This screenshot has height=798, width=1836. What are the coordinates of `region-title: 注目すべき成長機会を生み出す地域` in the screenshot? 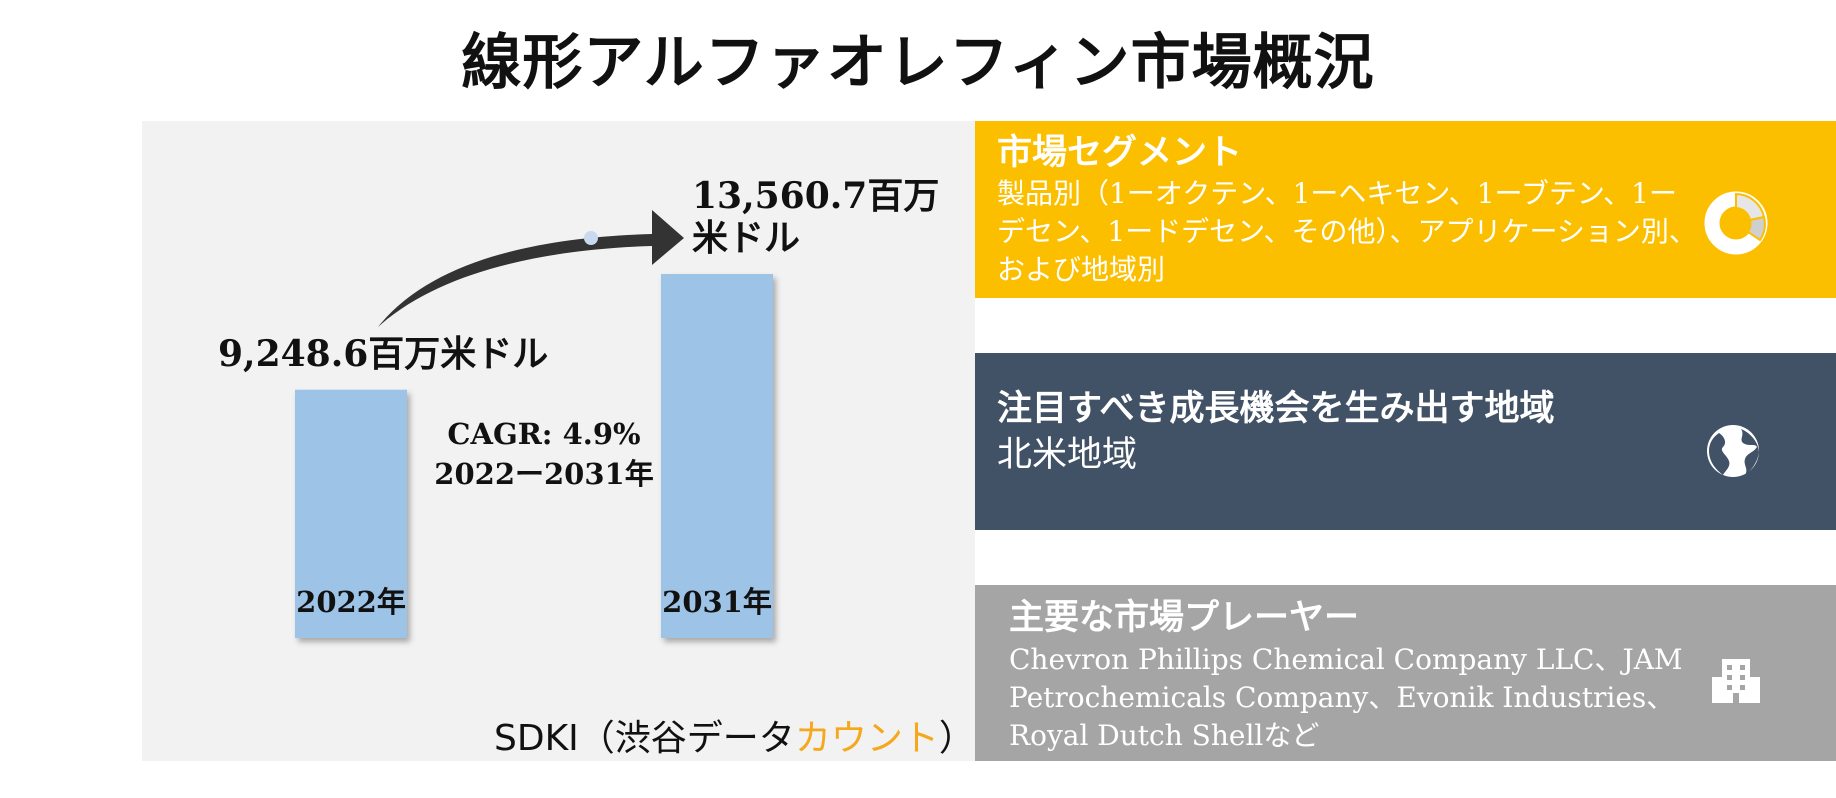 It's located at (1276, 408).